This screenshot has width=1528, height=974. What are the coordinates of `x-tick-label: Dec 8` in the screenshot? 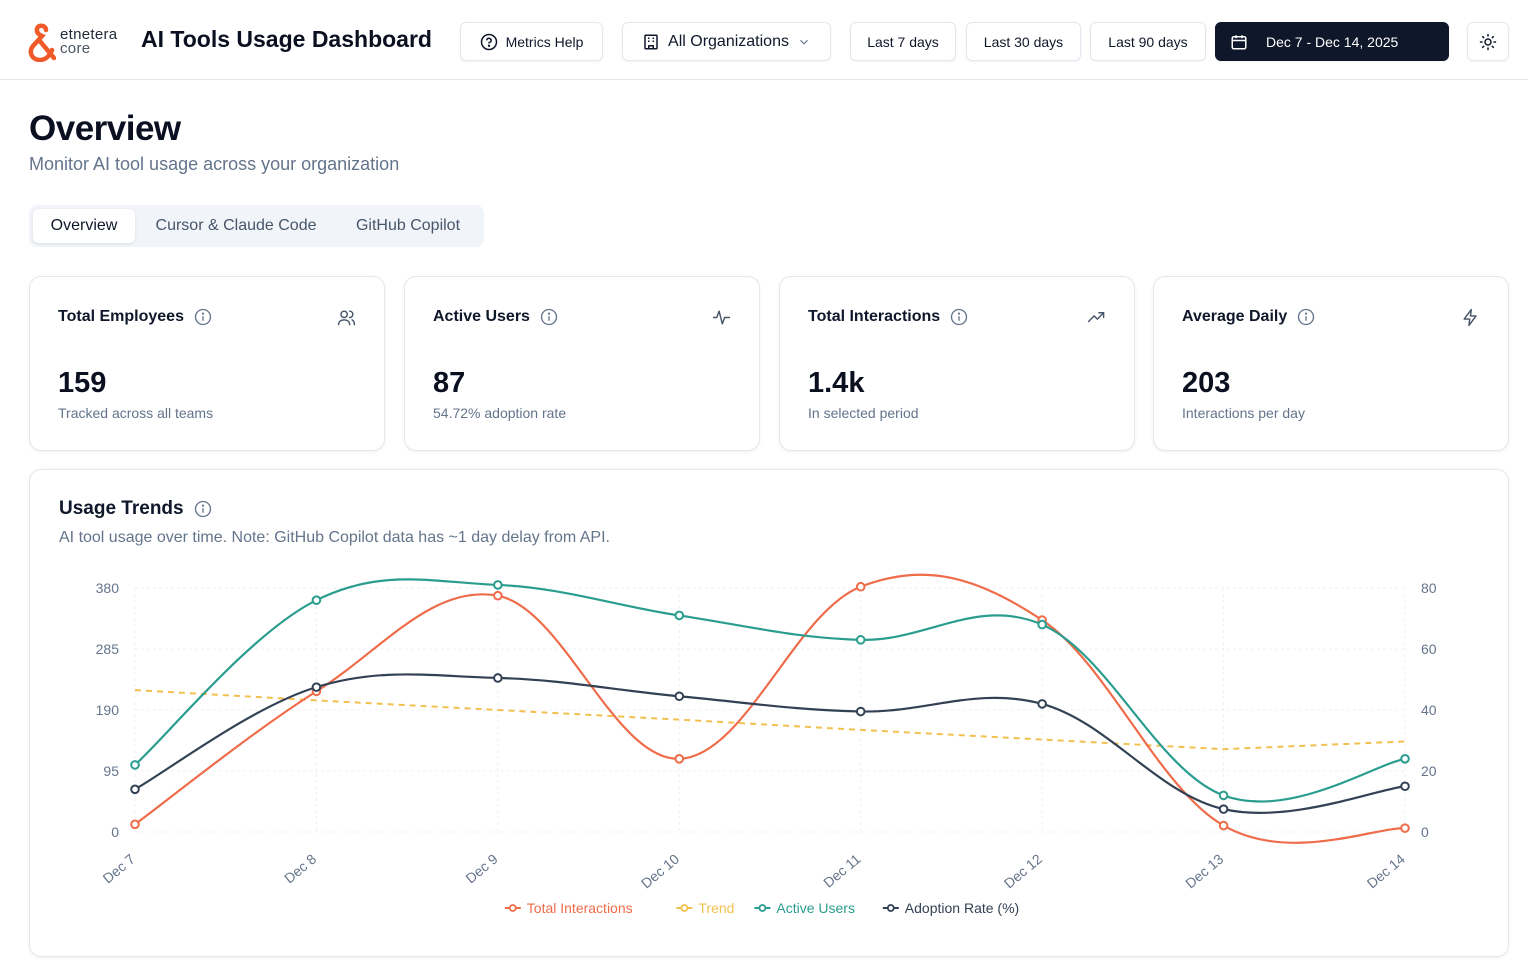 It's located at (300, 868).